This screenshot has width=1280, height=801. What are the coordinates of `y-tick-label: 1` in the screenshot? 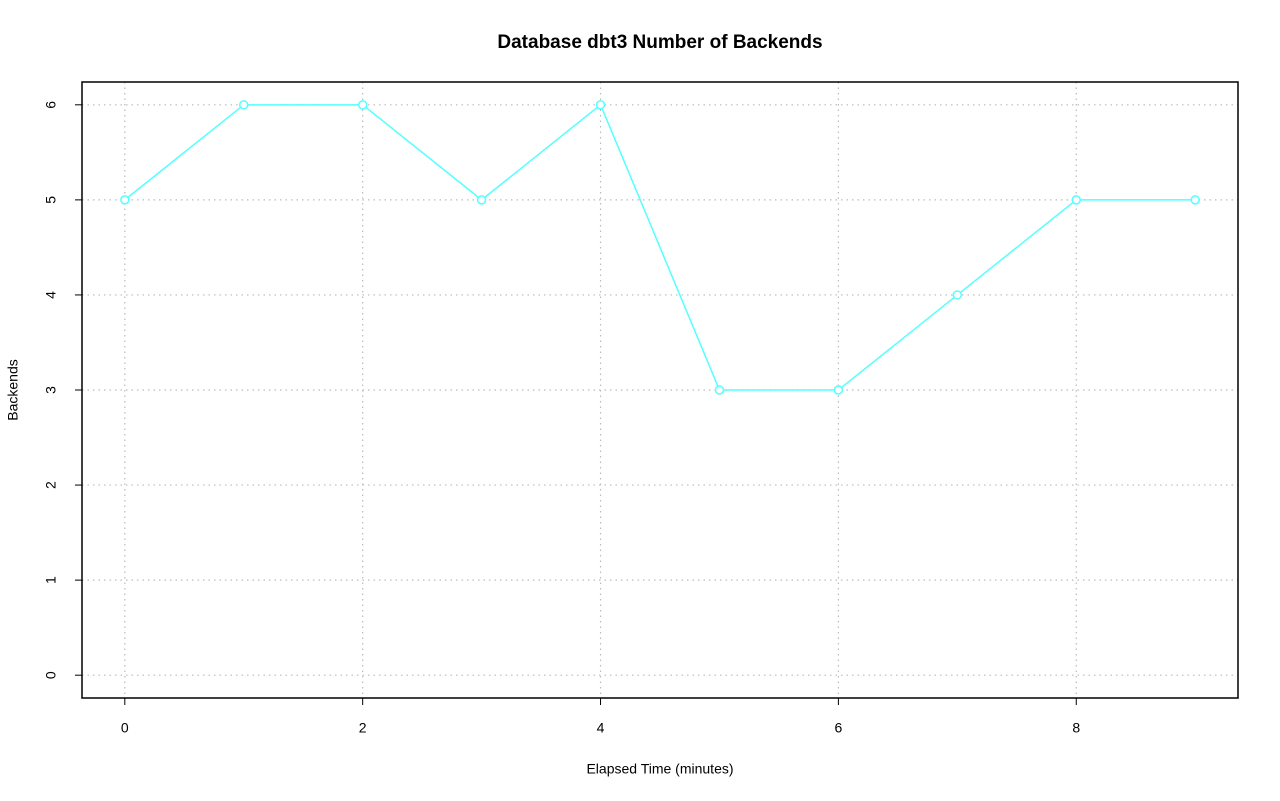 It's located at (51, 580).